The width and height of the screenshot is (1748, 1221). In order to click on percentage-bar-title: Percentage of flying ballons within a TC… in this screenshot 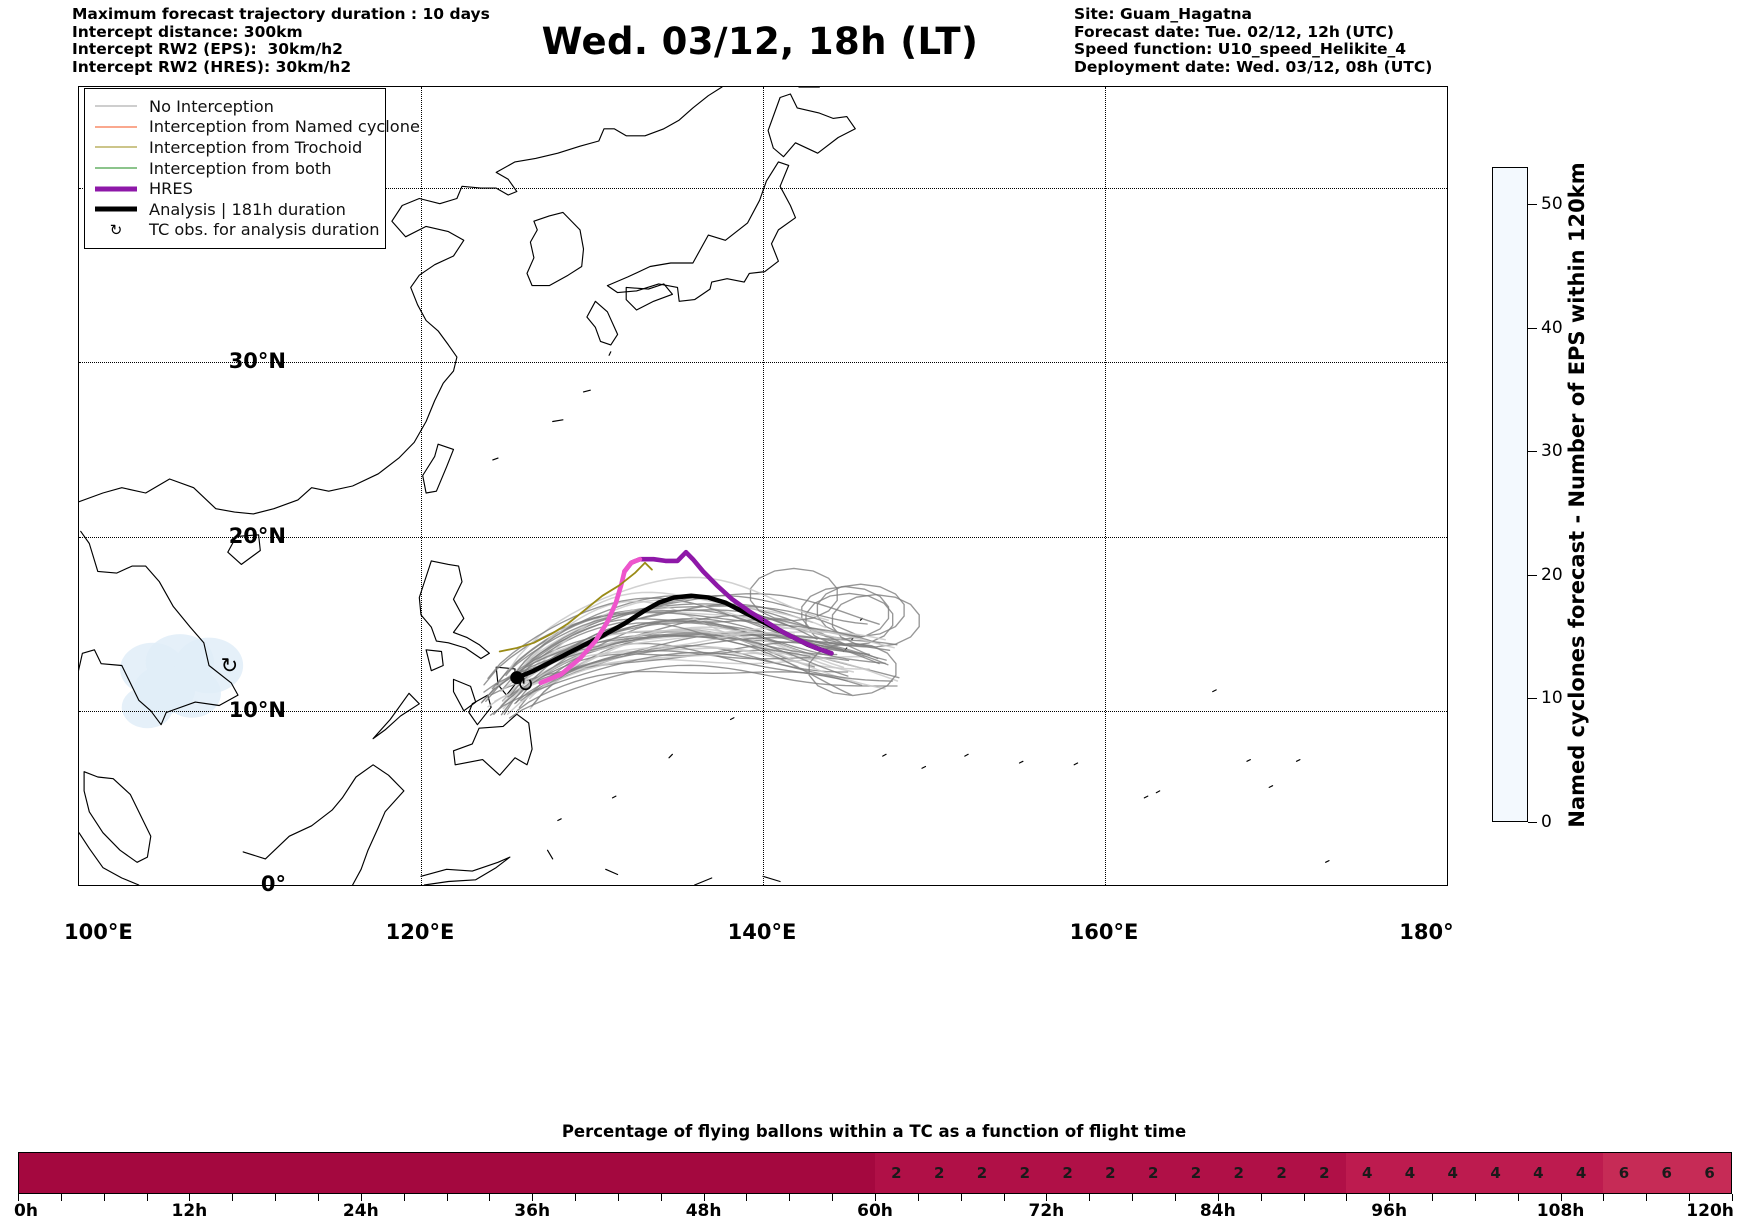, I will do `click(874, 1131)`.